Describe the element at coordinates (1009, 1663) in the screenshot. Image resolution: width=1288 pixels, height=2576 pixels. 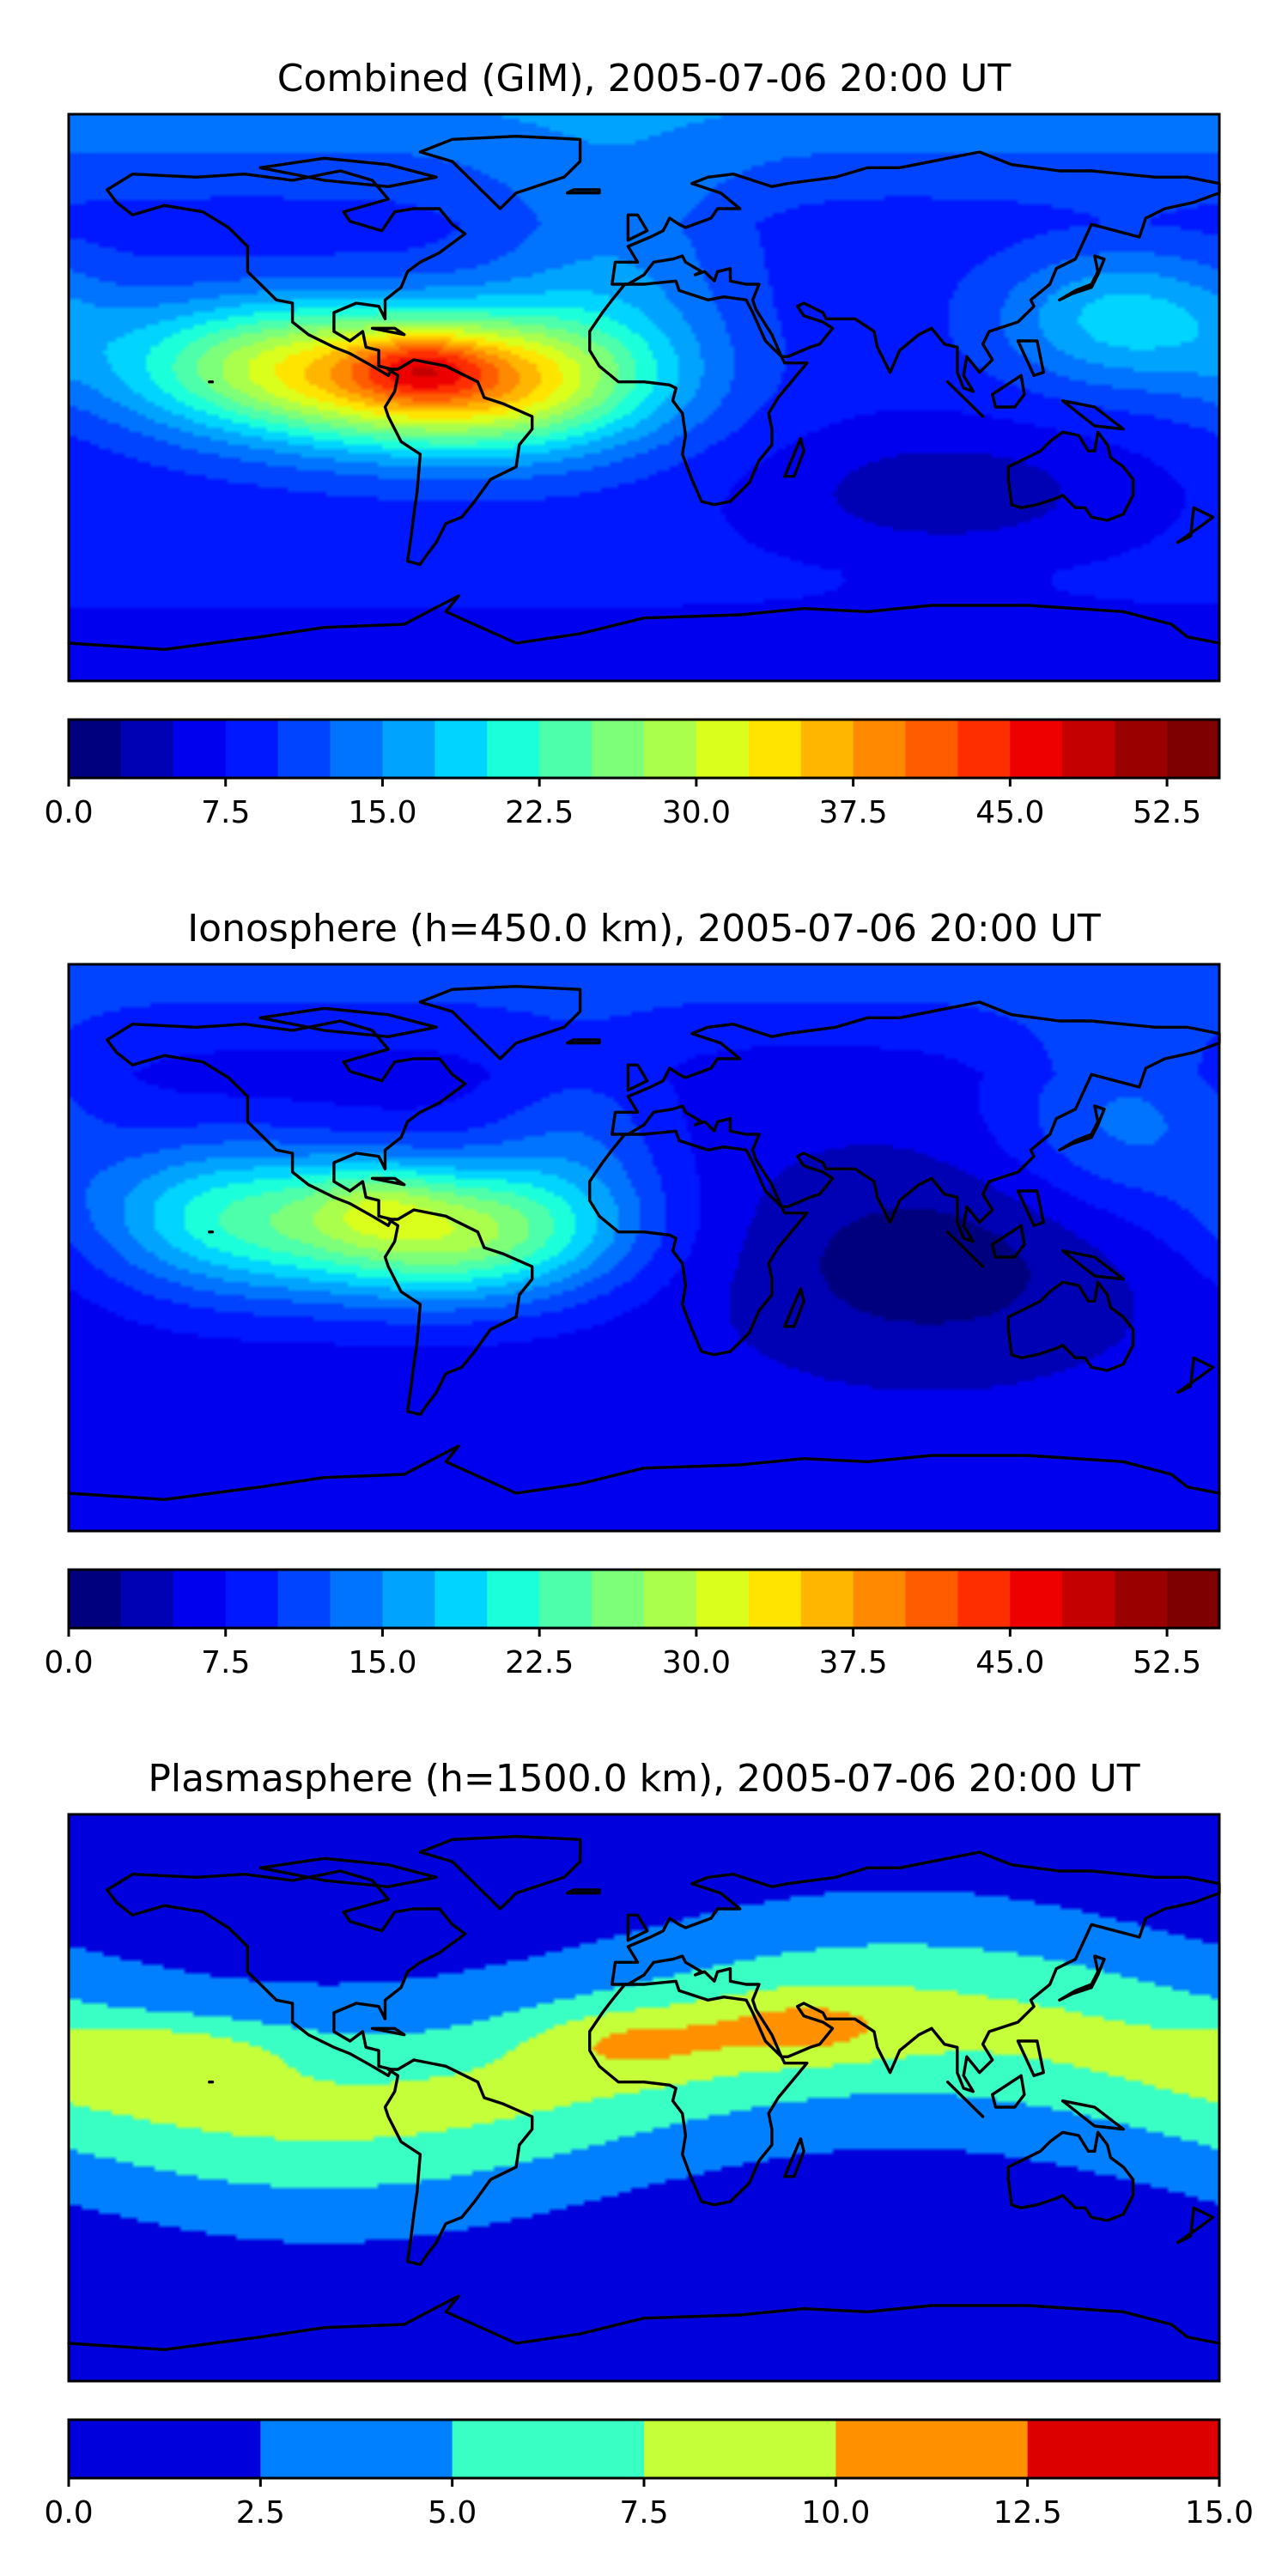
I see `colorbar-tick-label: 45.0` at that location.